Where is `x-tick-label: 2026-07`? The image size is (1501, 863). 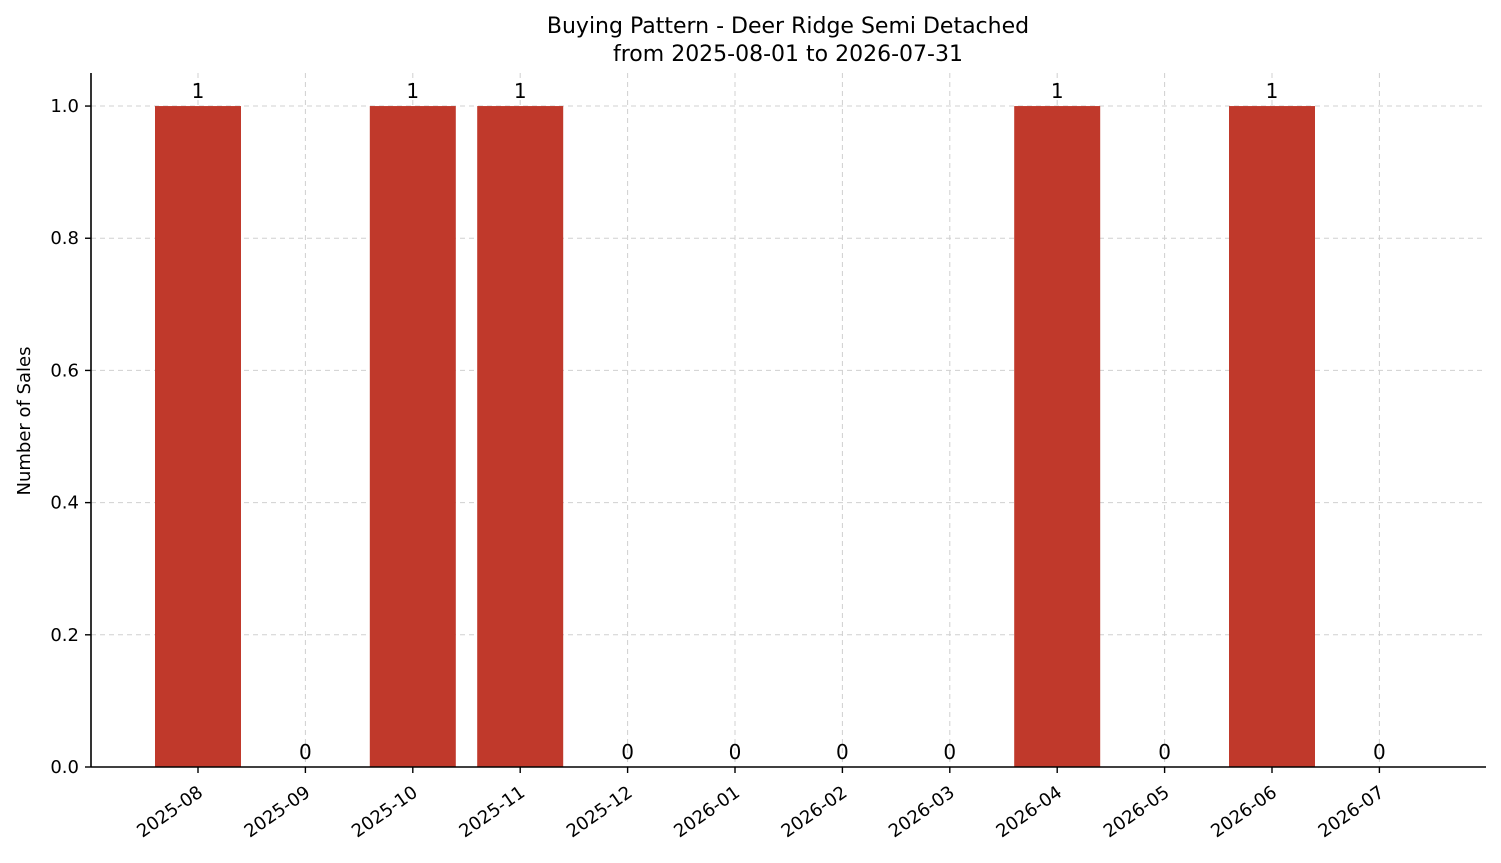 x-tick-label: 2026-07 is located at coordinates (1352, 812).